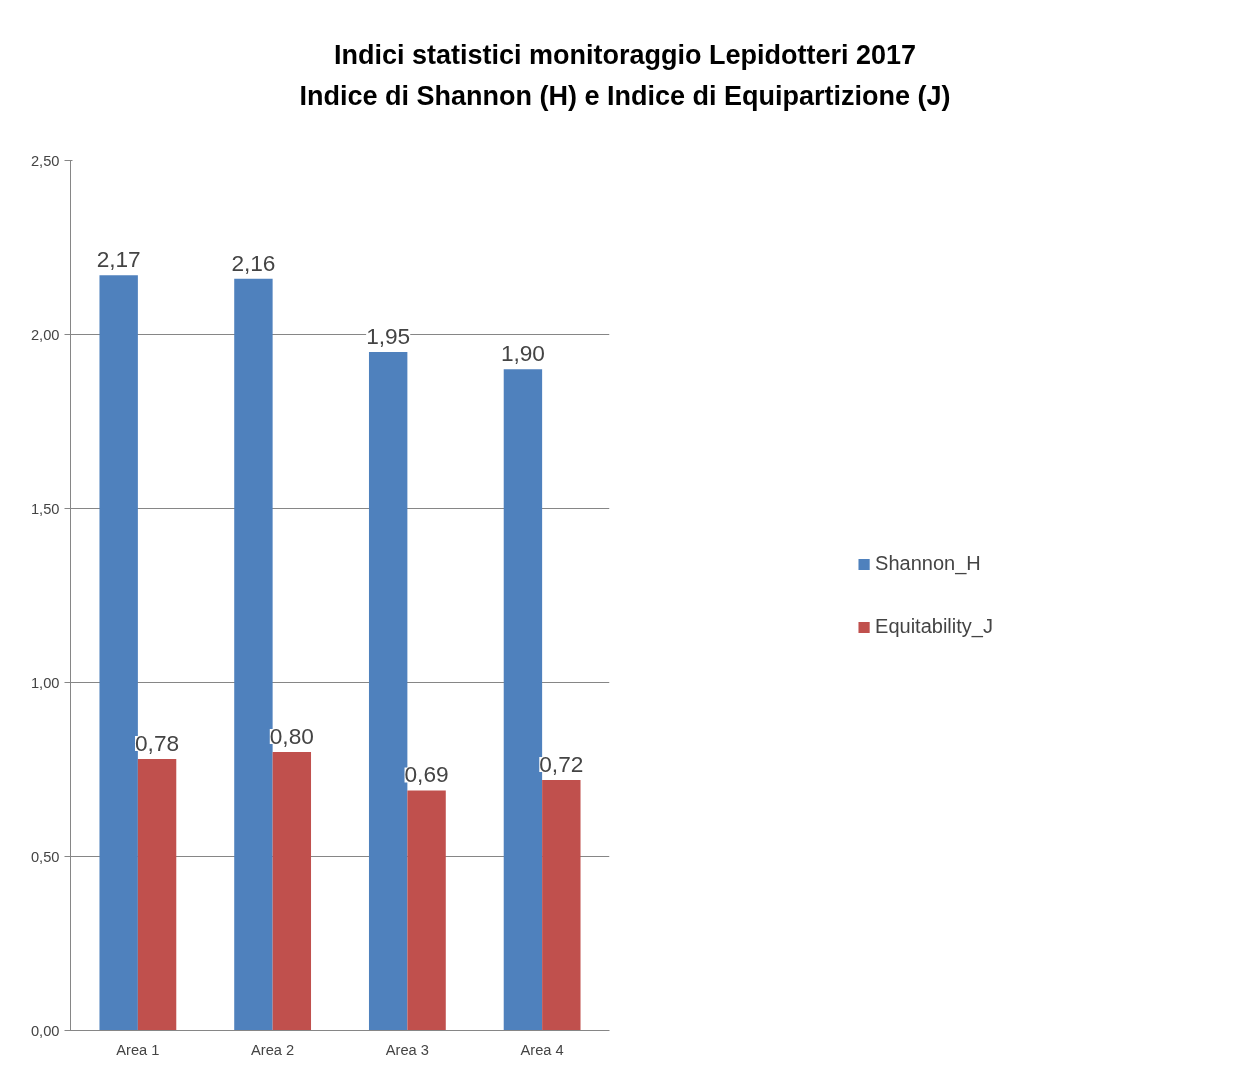 The image size is (1257, 1090). What do you see at coordinates (45, 334) in the screenshot?
I see `y-tick-label: 2,00` at bounding box center [45, 334].